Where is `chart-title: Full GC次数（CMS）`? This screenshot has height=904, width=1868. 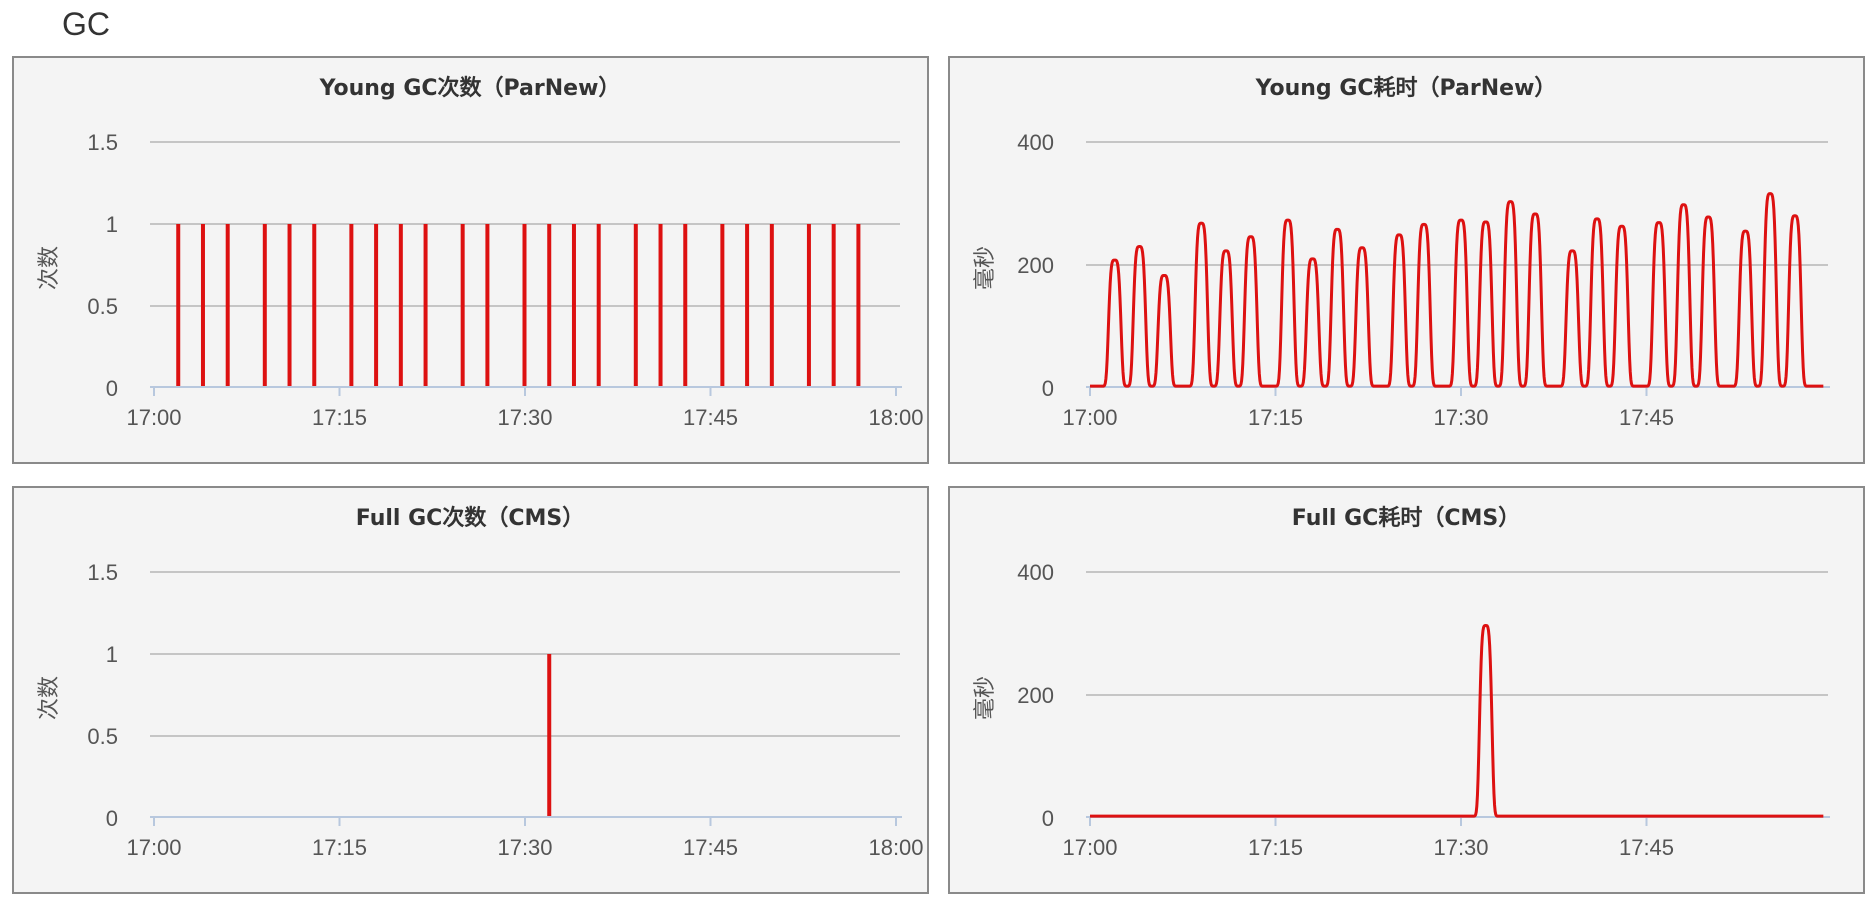
chart-title: Full GC次数（CMS） is located at coordinates (470, 518).